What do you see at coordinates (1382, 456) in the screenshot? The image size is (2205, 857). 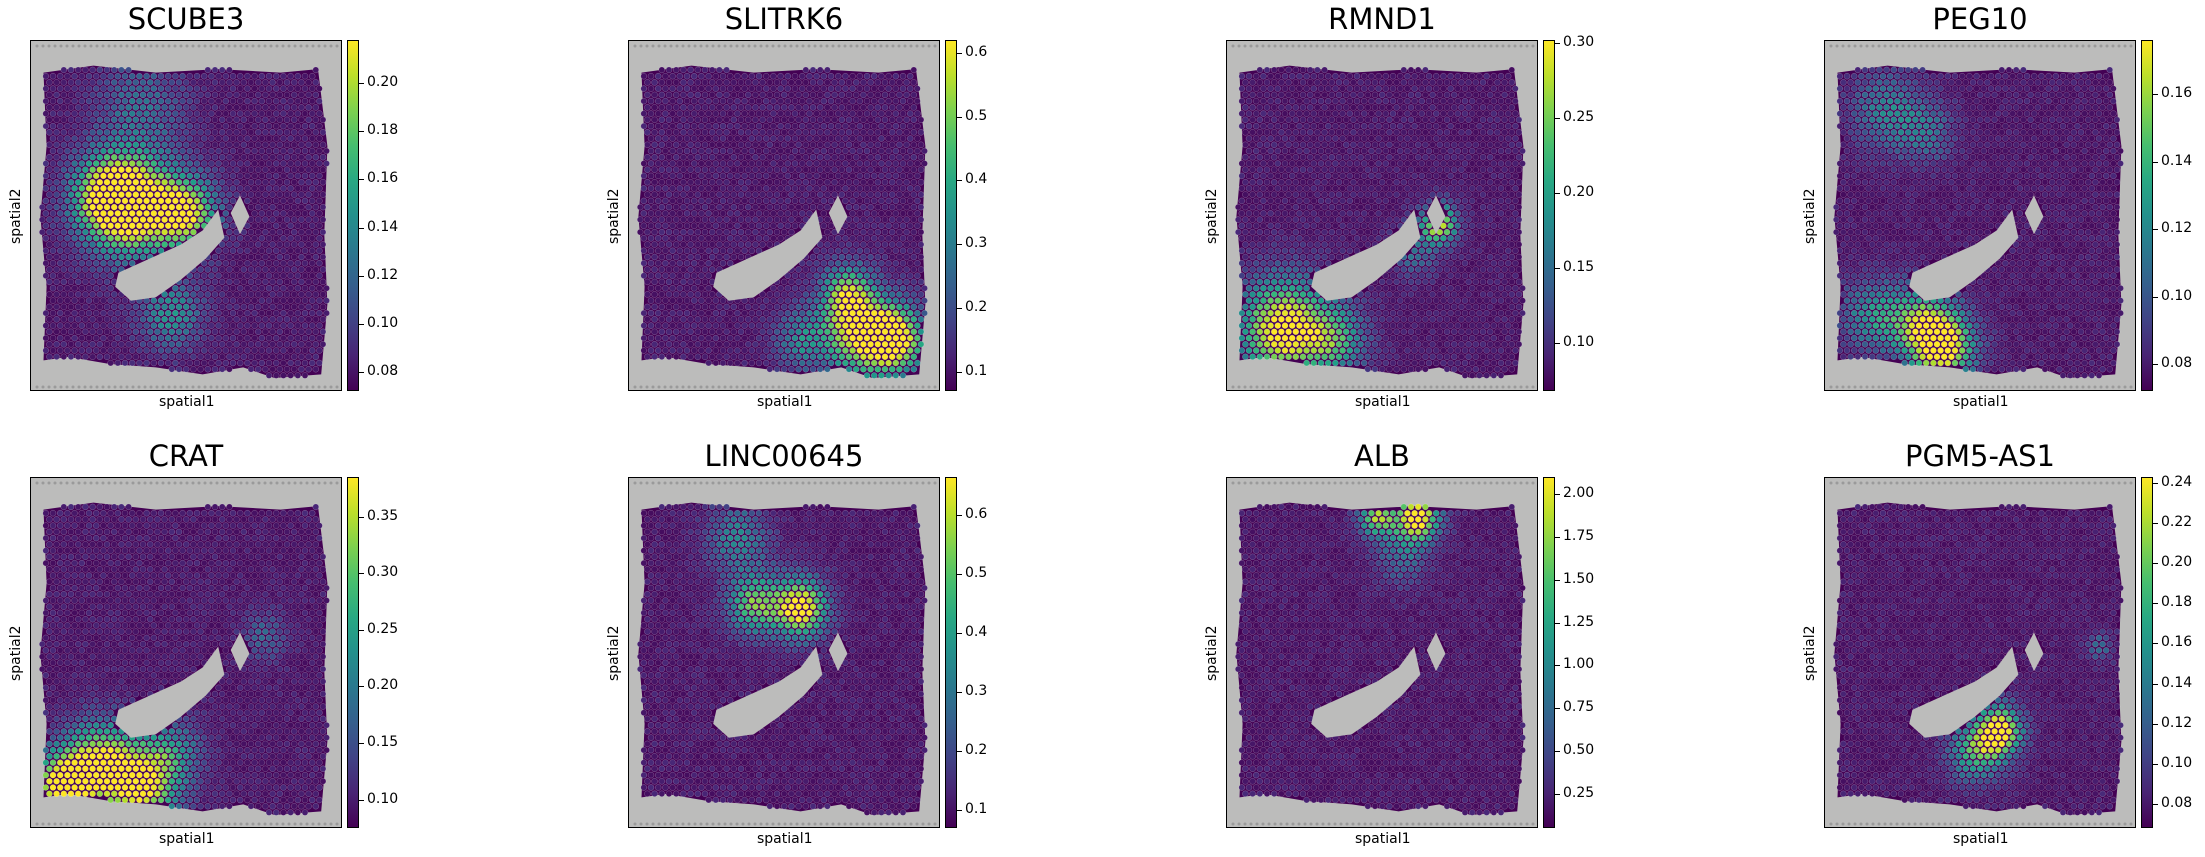 I see `panel-title: ALB` at bounding box center [1382, 456].